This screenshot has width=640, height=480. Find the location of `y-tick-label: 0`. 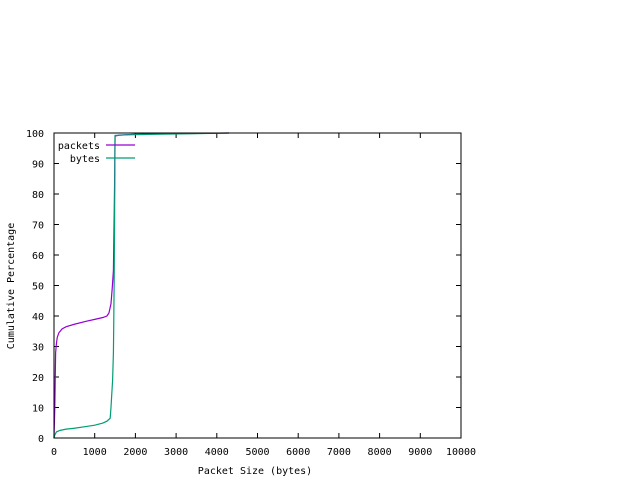

y-tick-label: 0 is located at coordinates (41, 439).